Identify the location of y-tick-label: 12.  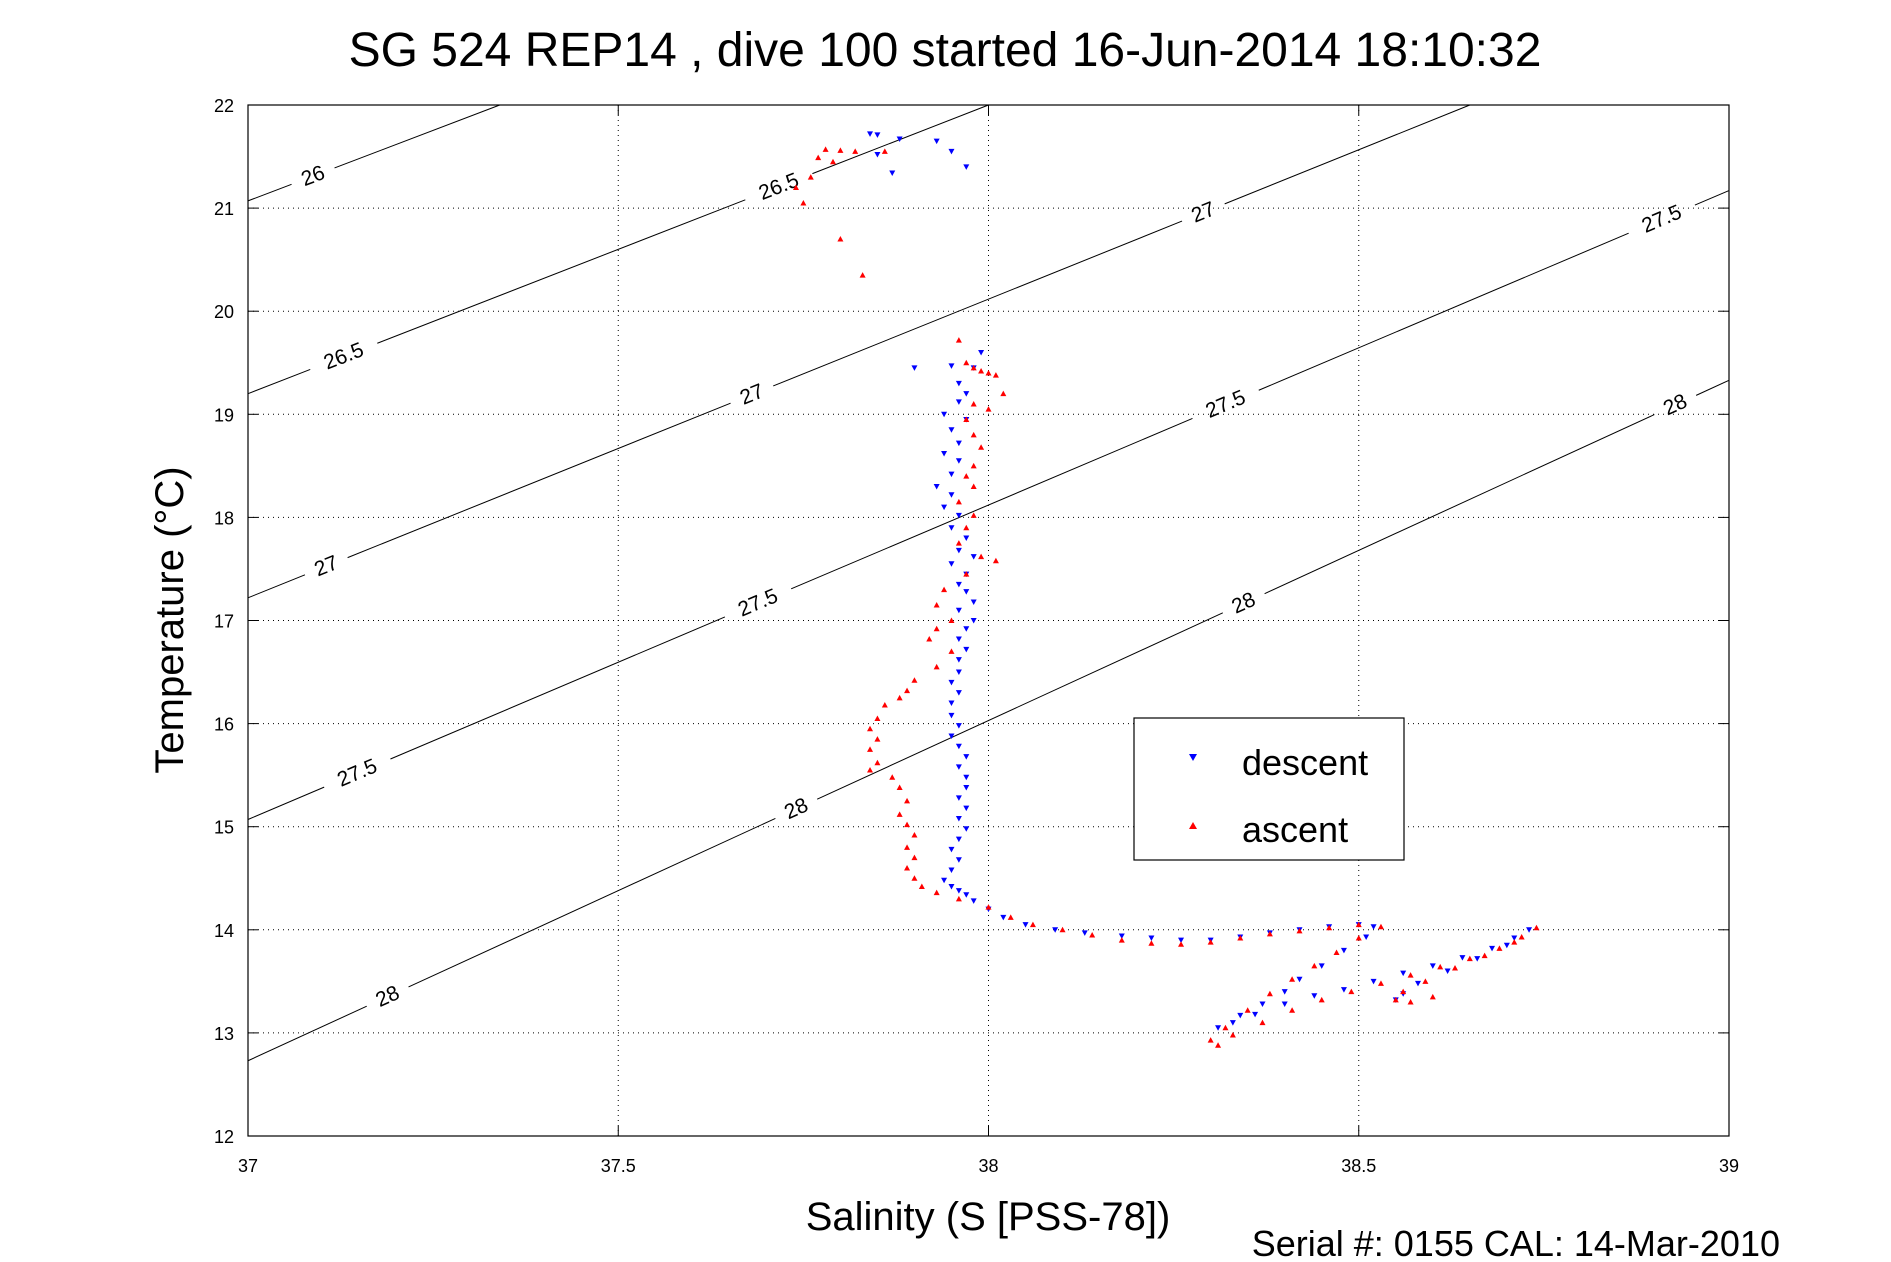
(224, 1137).